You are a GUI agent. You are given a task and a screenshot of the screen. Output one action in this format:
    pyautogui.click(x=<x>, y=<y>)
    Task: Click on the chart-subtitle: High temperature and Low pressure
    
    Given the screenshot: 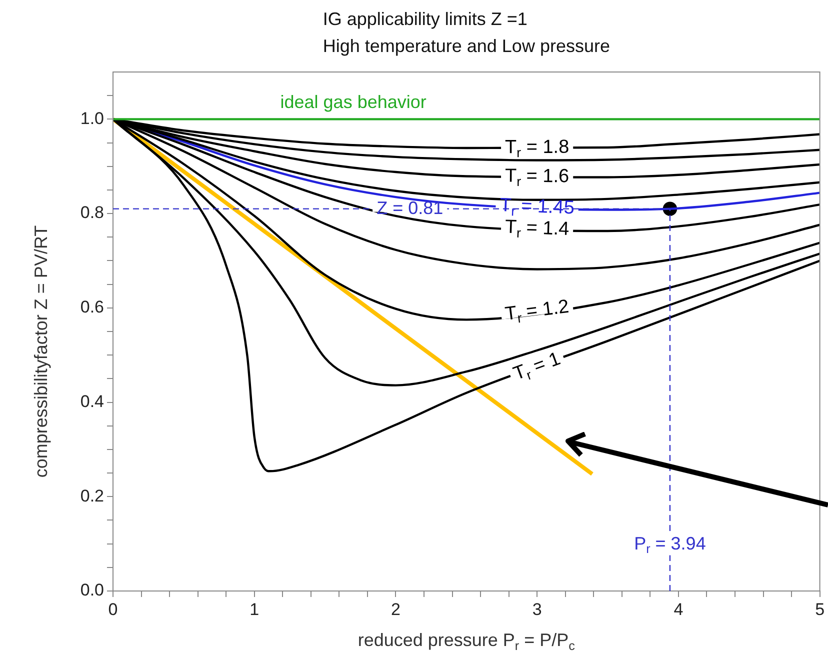 What is the action you would take?
    pyautogui.click(x=466, y=46)
    